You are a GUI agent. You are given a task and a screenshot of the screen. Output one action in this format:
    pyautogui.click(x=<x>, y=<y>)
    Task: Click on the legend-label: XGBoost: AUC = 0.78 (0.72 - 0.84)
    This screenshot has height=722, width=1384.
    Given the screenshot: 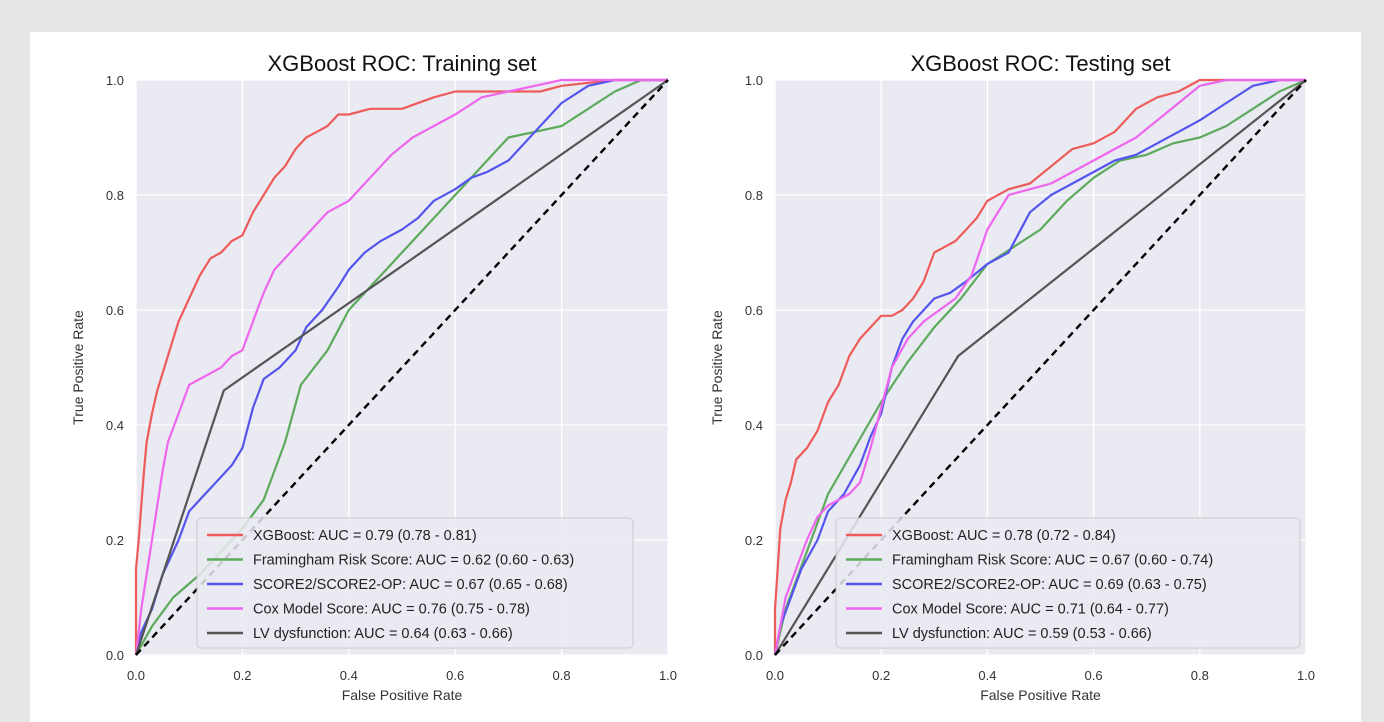 What is the action you would take?
    pyautogui.click(x=1004, y=536)
    